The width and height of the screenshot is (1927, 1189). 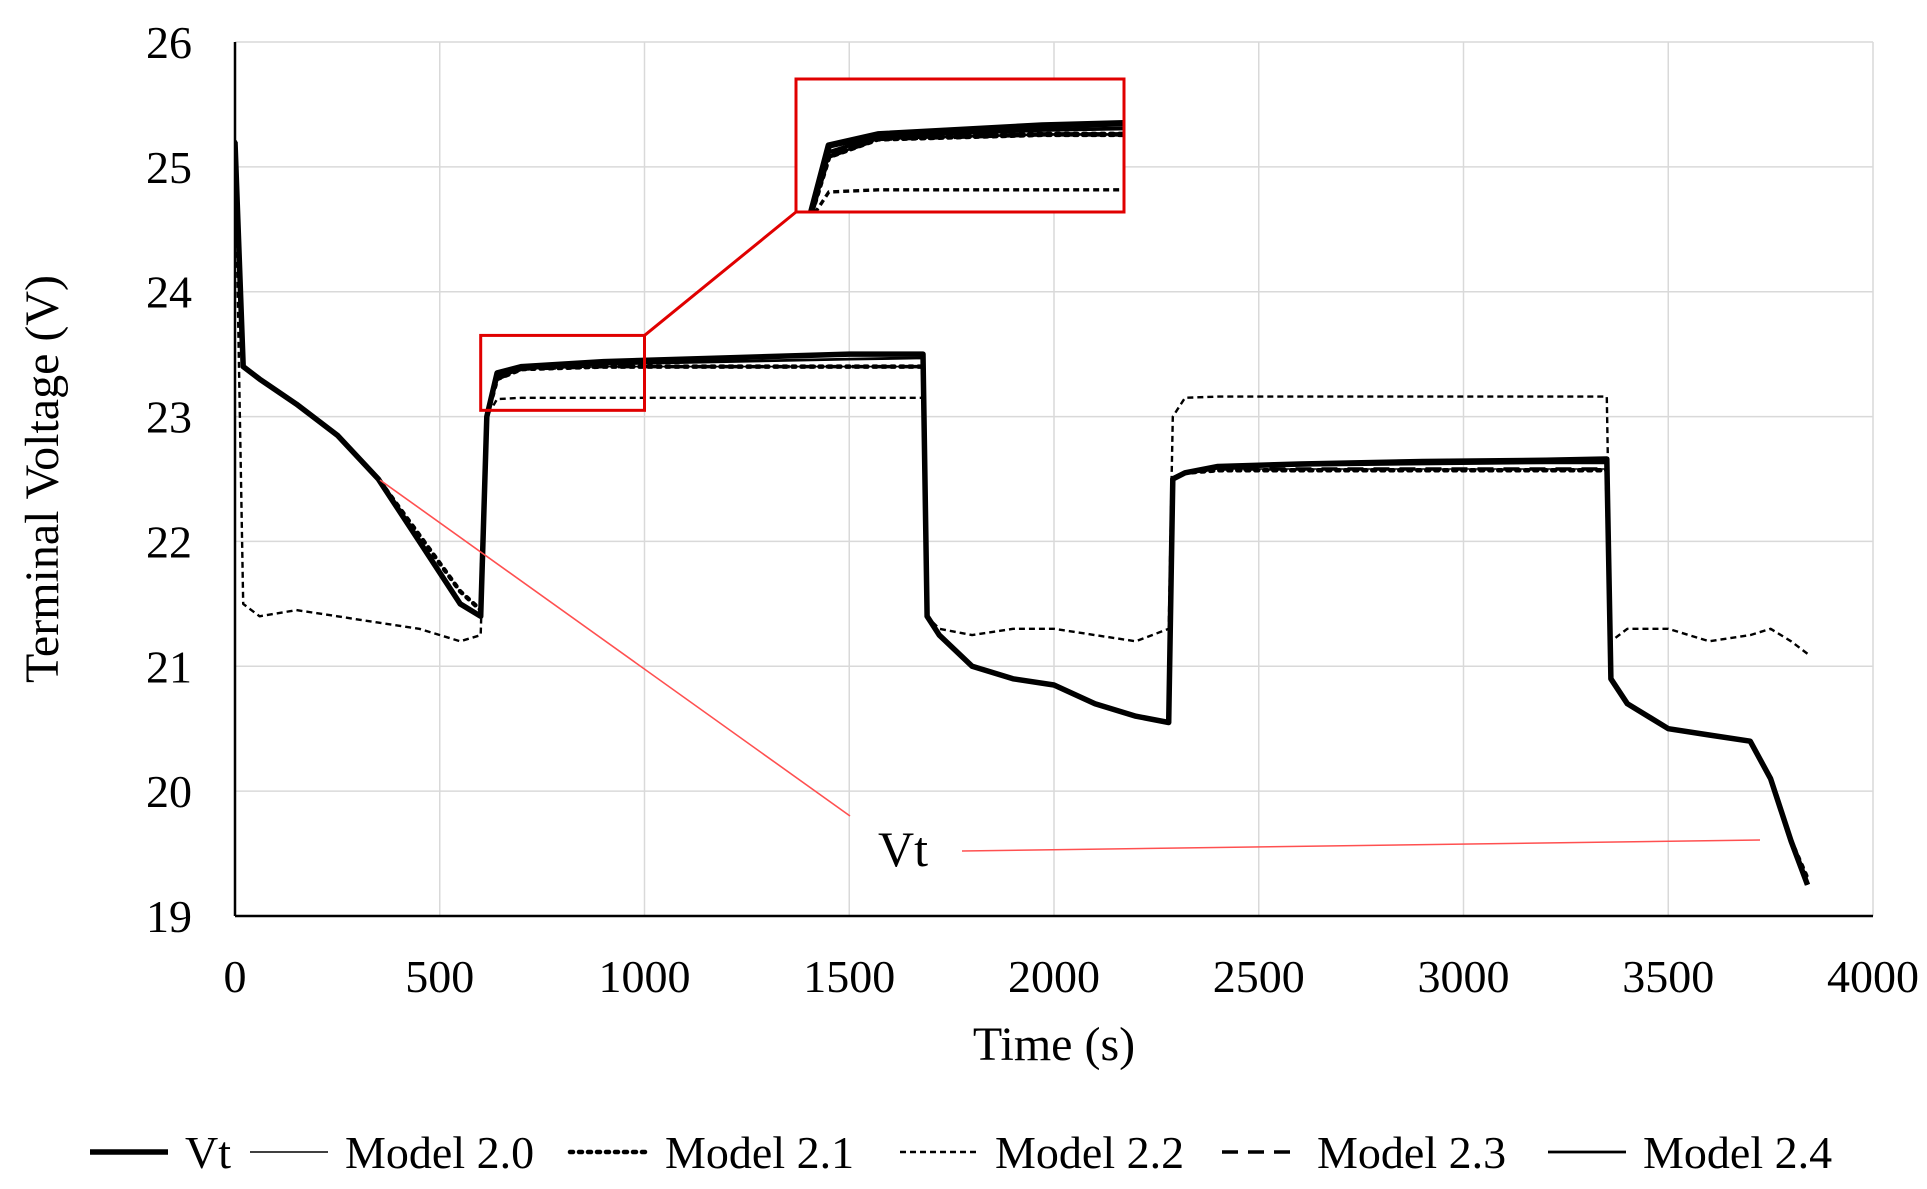 I want to click on y-axis-title: Terminal Voltage (V), so click(x=42, y=479).